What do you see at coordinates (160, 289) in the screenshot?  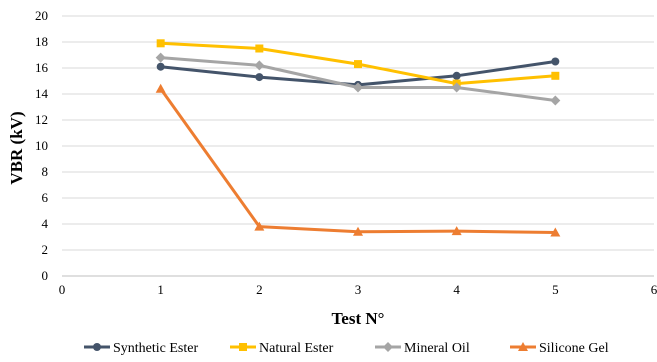 I see `x-tick-label: 1` at bounding box center [160, 289].